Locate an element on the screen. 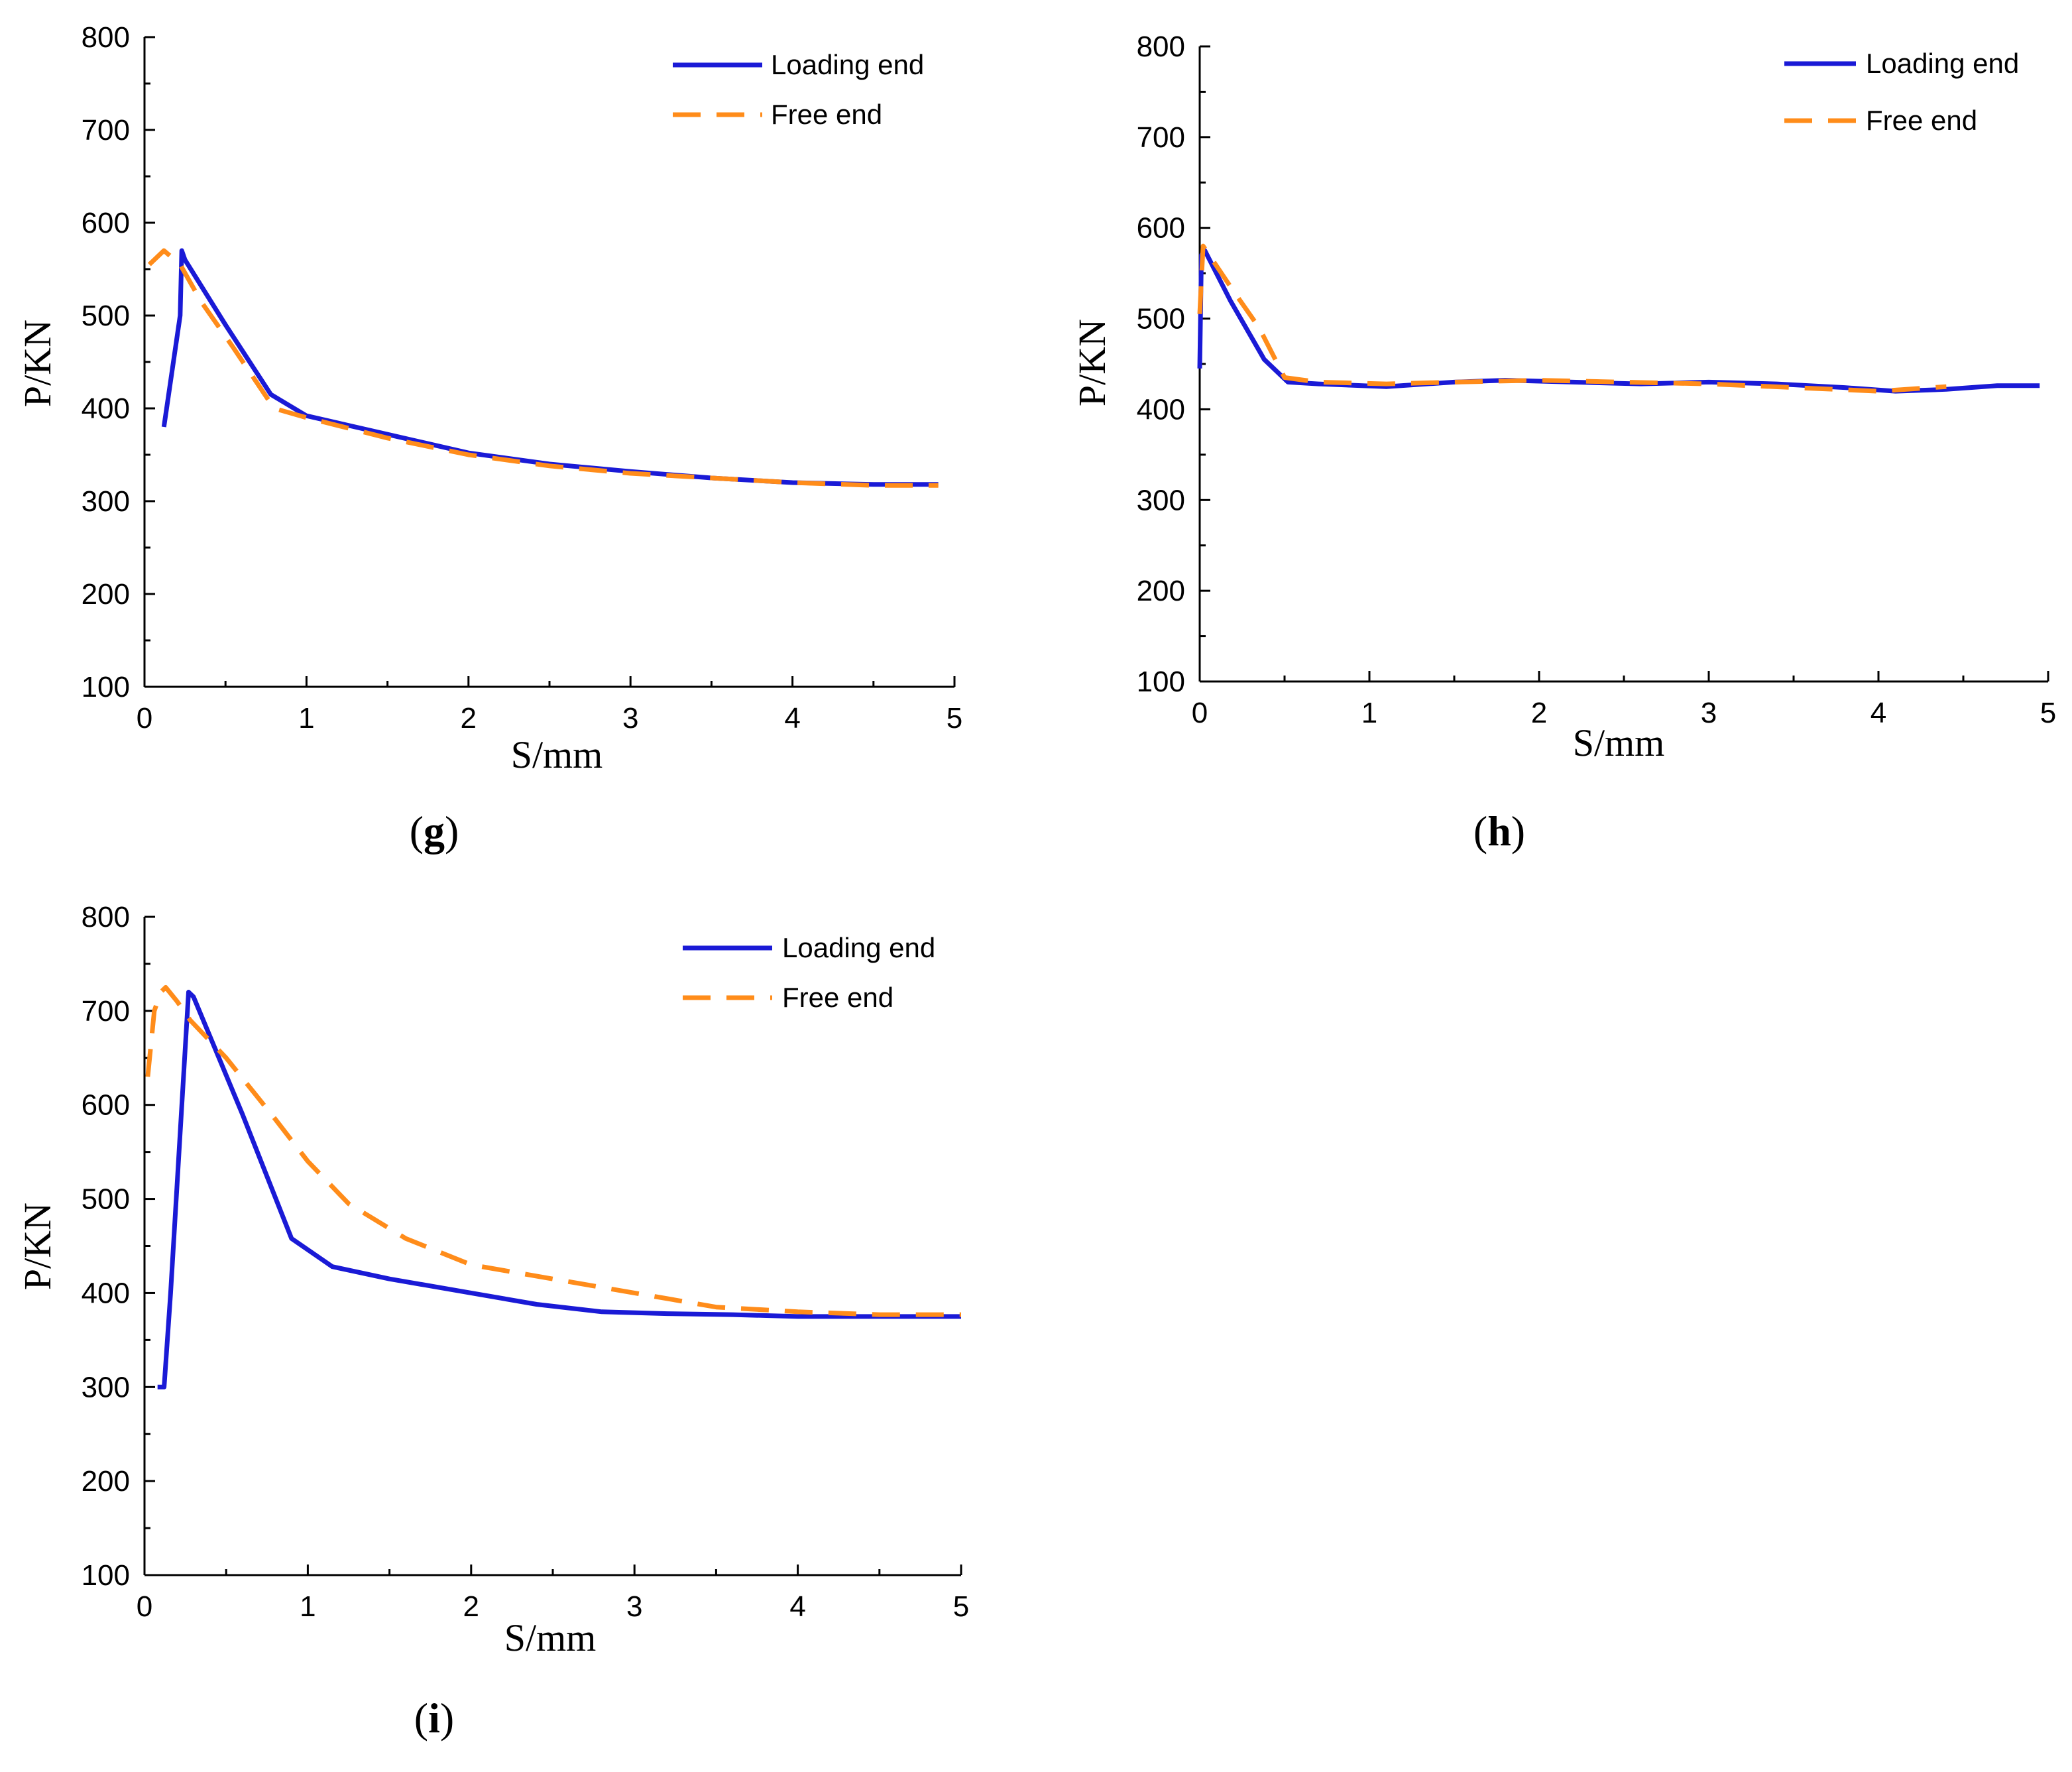 The image size is (2072, 1772). panel-label: (h) is located at coordinates (1499, 831).